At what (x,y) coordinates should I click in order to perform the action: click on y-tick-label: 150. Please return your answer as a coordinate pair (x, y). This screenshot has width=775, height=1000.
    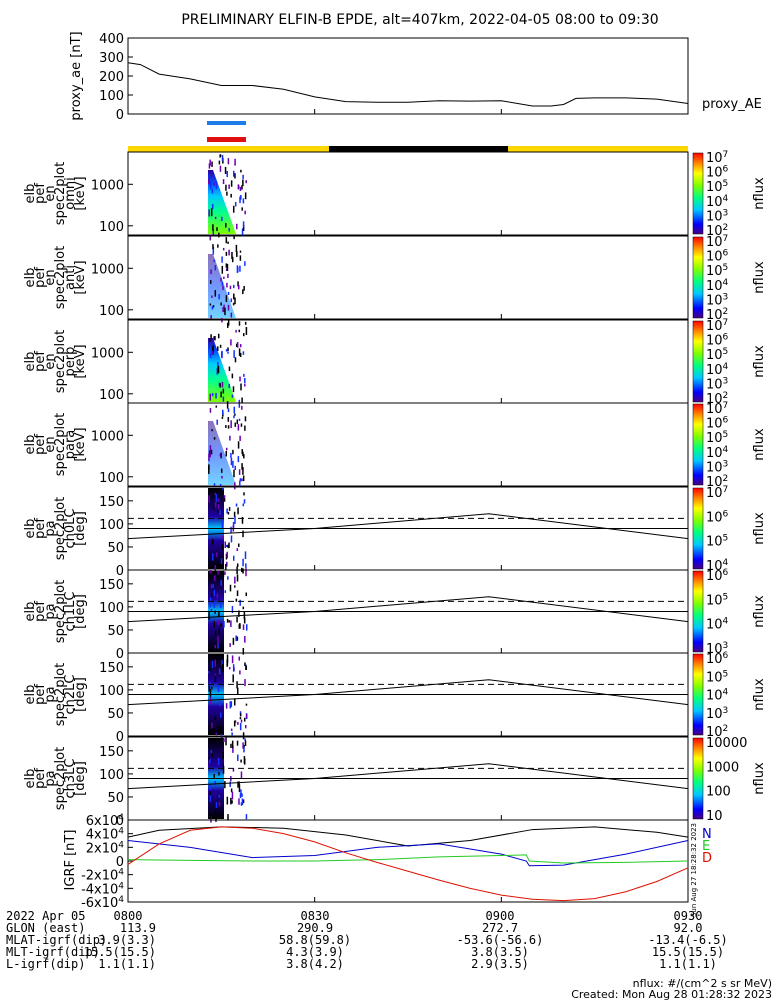
    Looking at the image, I should click on (111, 752).